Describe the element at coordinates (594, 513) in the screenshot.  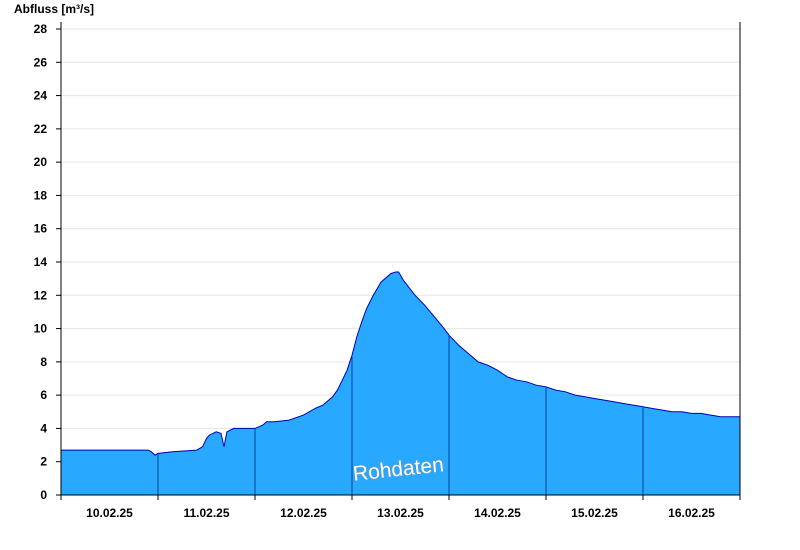
I see `x-tick-label: 15.02.25` at that location.